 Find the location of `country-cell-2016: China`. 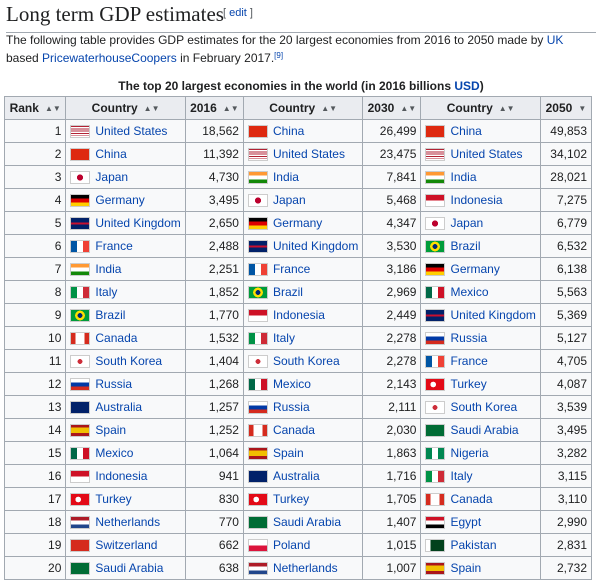

country-cell-2016: China is located at coordinates (125, 154).